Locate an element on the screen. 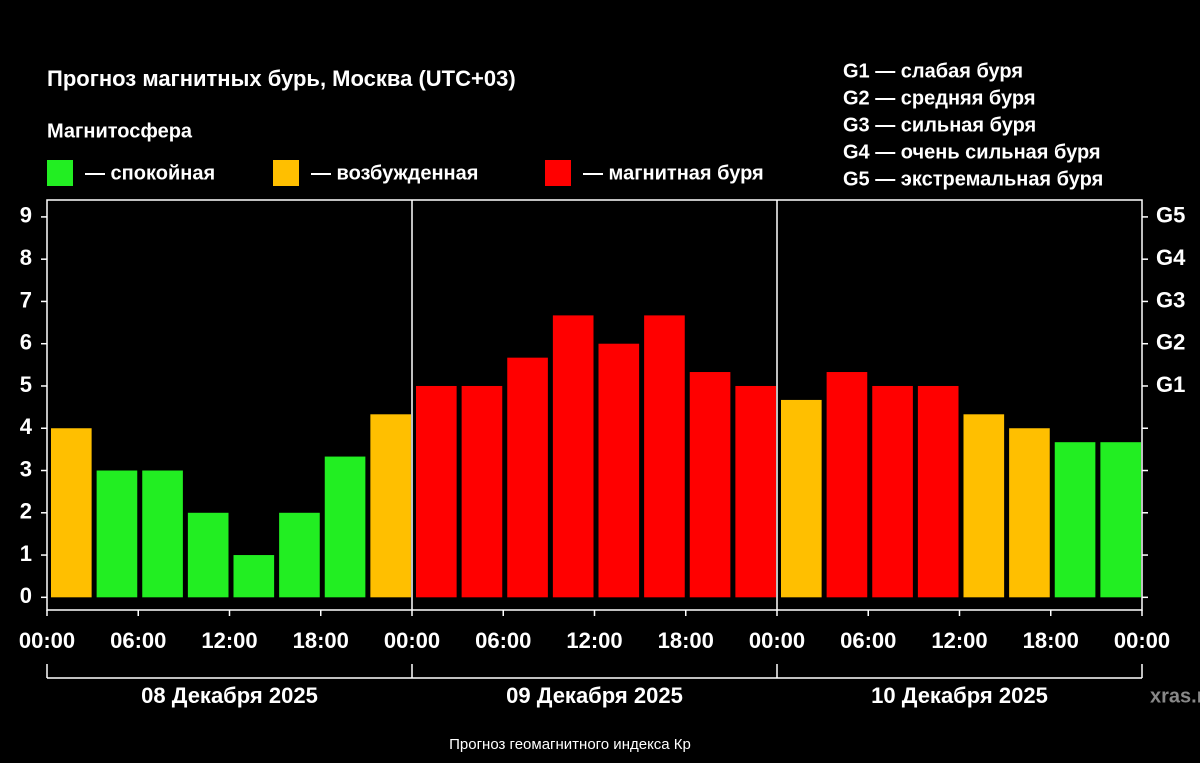 Image resolution: width=1200 pixels, height=763 pixels. storm-scale-item: G4 — очень сильная буря is located at coordinates (972, 152).